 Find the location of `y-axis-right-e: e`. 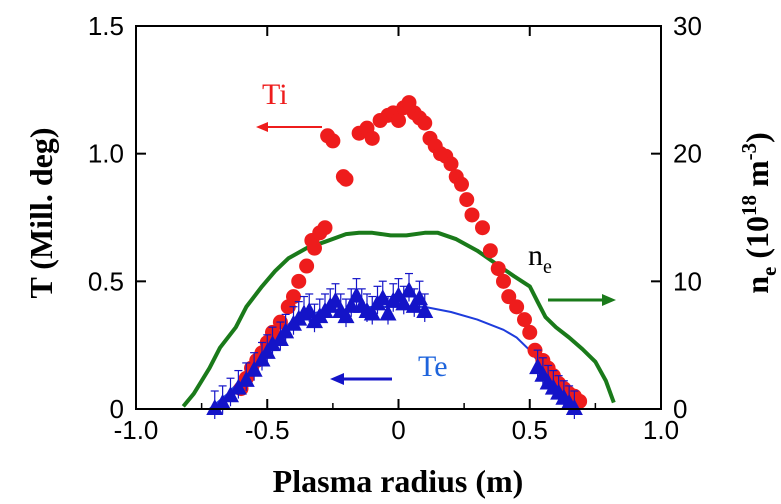

y-axis-right-e: e is located at coordinates (769, 271).